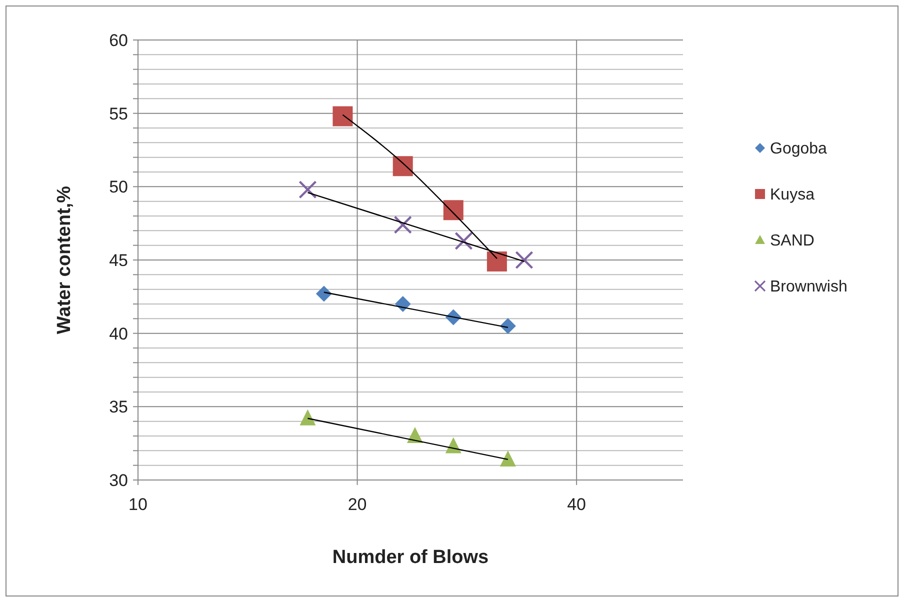 This screenshot has height=602, width=904. I want to click on x-tick-label: 20, so click(357, 504).